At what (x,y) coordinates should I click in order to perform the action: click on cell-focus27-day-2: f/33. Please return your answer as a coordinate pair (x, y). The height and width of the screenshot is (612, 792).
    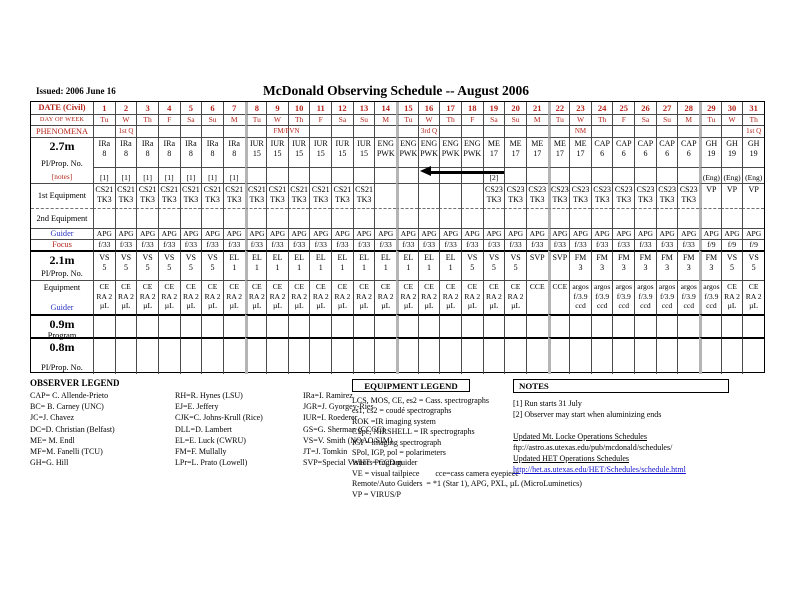
    Looking at the image, I should click on (125, 244).